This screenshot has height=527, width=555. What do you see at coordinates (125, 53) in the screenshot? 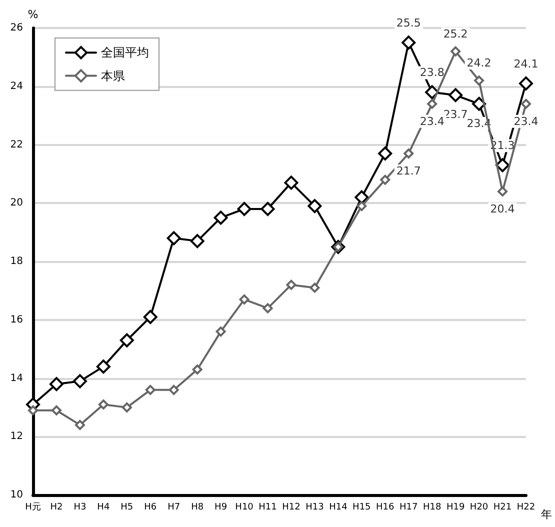
I see `legend-label: 全国平均` at bounding box center [125, 53].